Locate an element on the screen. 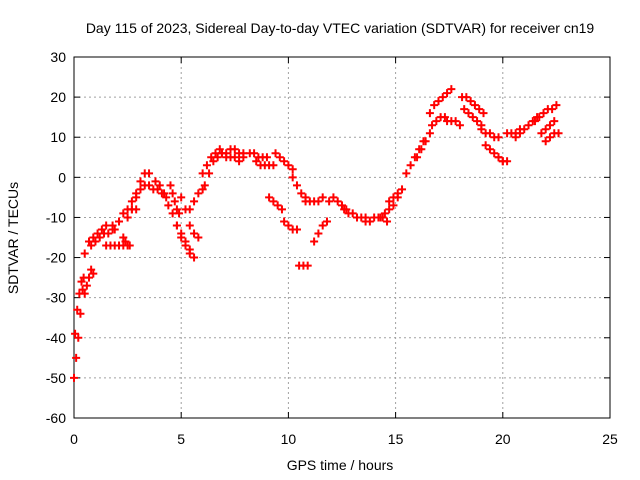 Image resolution: width=640 pixels, height=480 pixels. y-tick-label: -10 is located at coordinates (56, 217).